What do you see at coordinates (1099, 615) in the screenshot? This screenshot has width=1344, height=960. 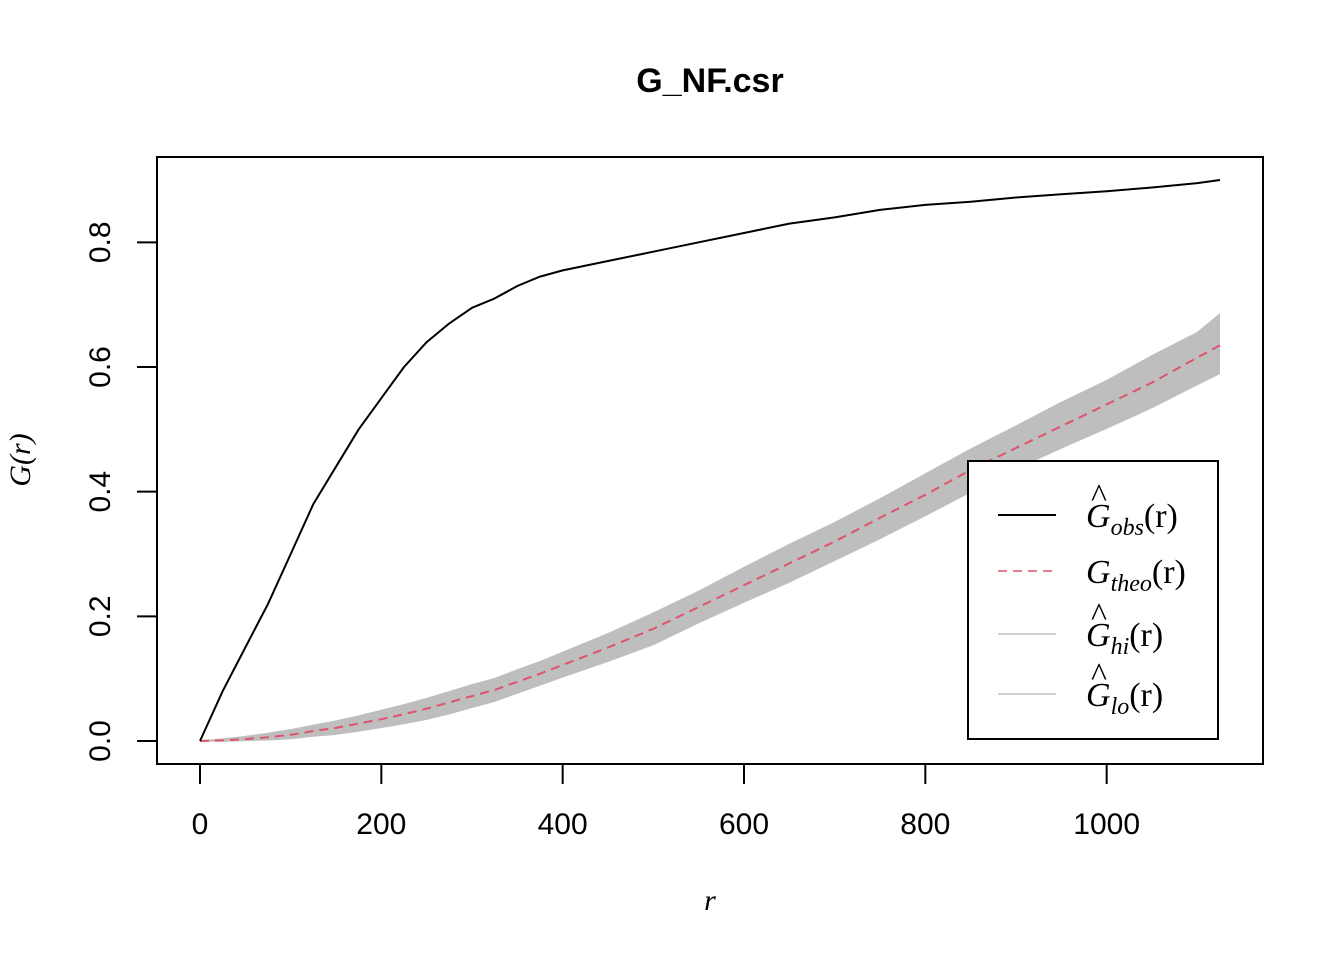 I see `legend-hat-hi: ^` at bounding box center [1099, 615].